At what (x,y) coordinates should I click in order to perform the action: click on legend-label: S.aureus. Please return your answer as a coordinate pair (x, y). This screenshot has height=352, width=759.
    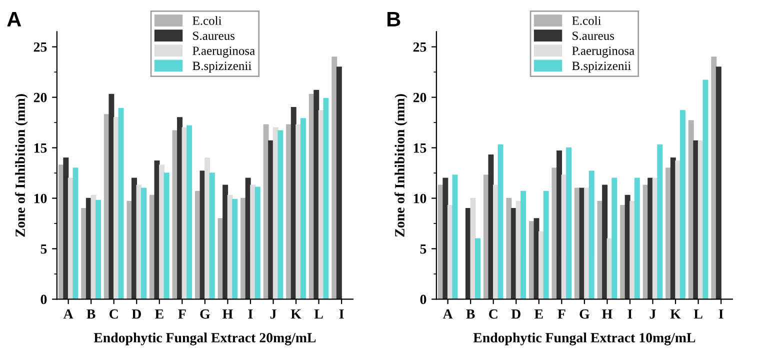
    Looking at the image, I should click on (593, 36).